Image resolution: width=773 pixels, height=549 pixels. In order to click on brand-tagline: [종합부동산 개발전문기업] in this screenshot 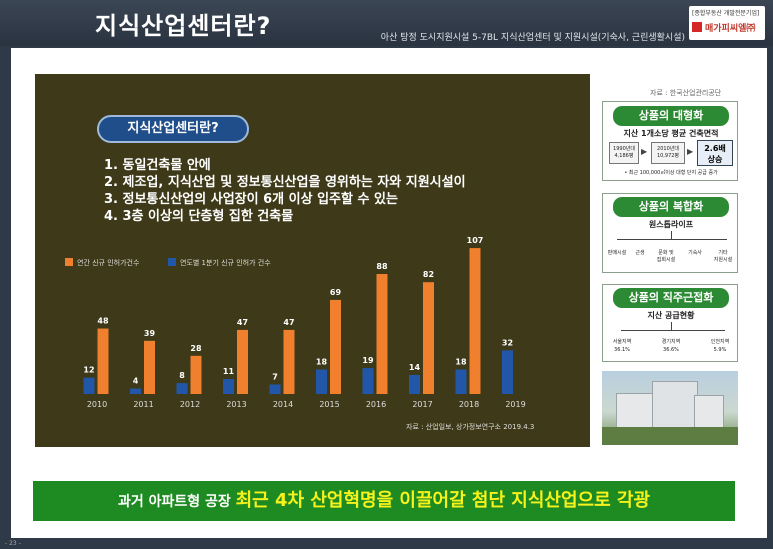, I will do `click(726, 13)`.